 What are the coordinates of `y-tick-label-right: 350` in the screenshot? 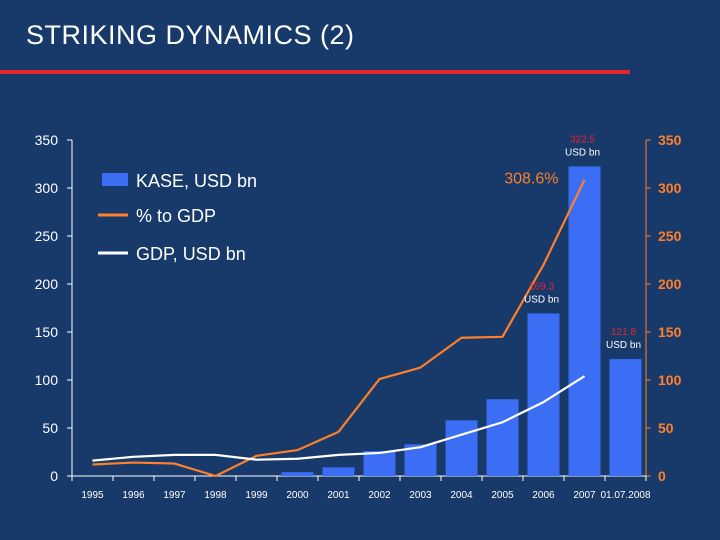 It's located at (670, 140).